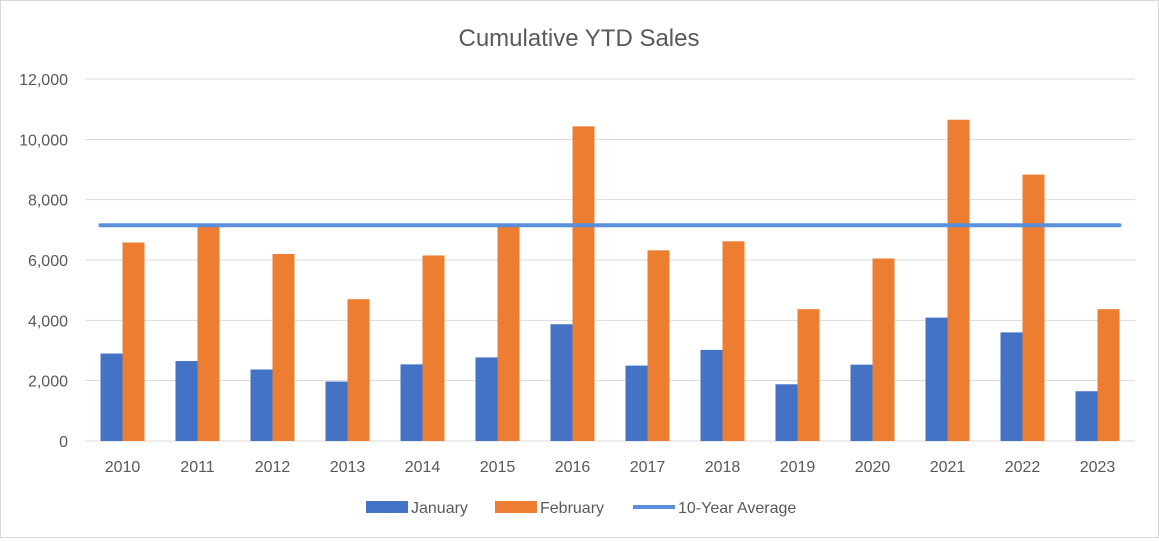 This screenshot has height=542, width=1159. I want to click on chart-title: Cumulative YTD Sales, so click(579, 38).